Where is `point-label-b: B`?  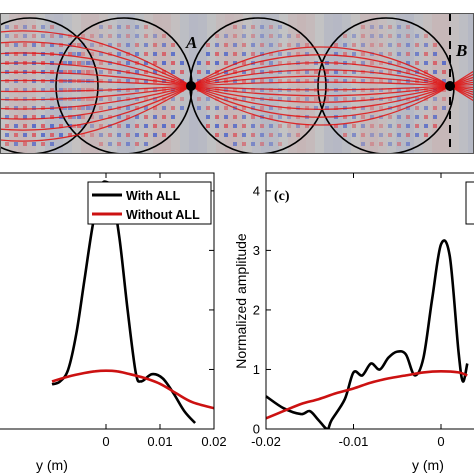
point-label-b: B is located at coordinates (461, 50).